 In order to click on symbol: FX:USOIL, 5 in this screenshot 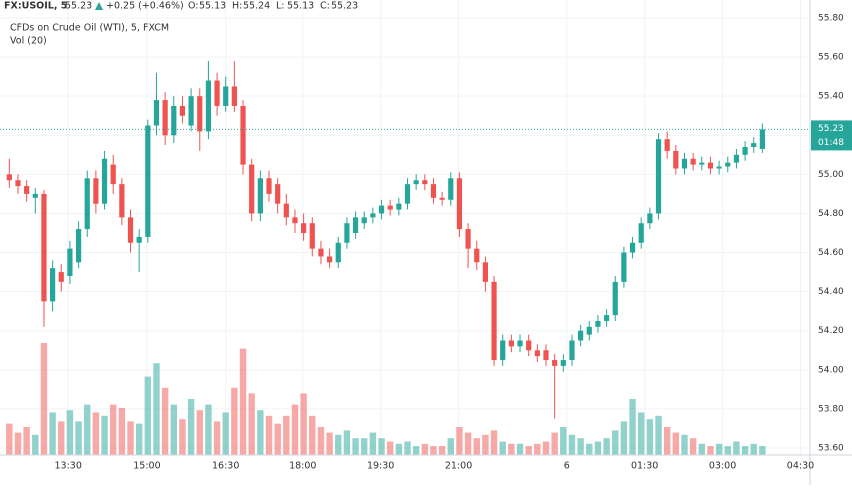, I will do `click(35, 6)`.